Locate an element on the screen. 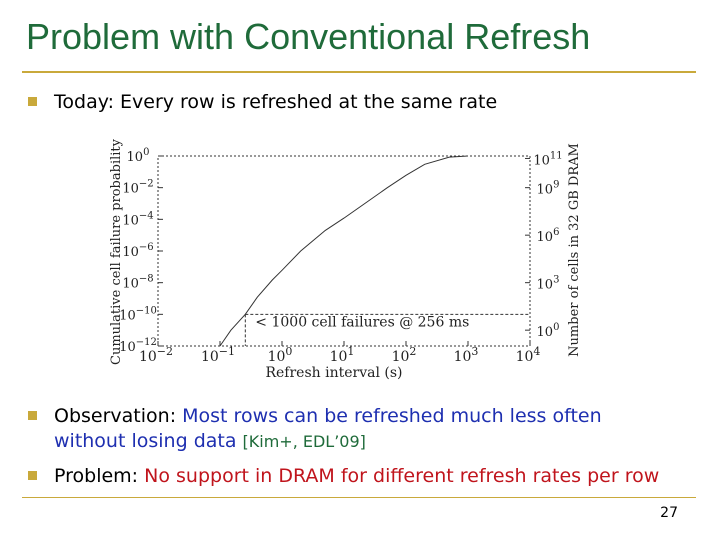  y2-tick-label: 10¹¹ is located at coordinates (547, 159).